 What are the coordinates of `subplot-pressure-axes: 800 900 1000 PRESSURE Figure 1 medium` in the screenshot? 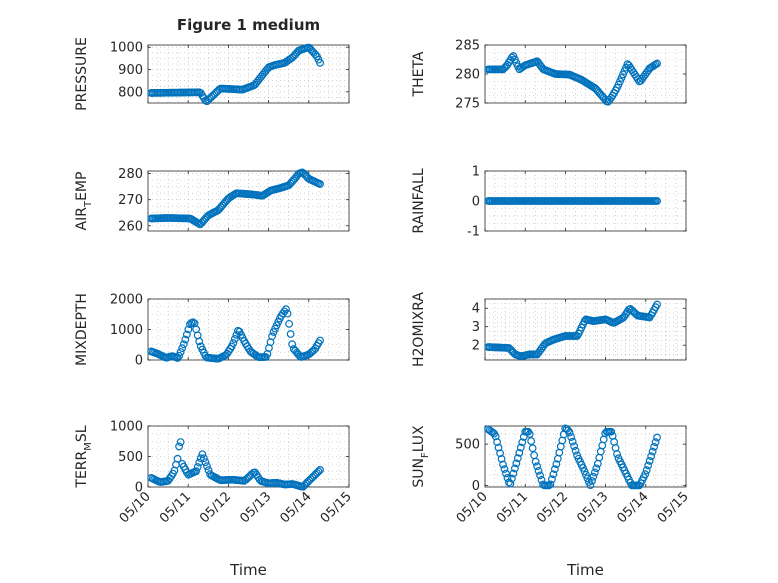 It's located at (212, 63).